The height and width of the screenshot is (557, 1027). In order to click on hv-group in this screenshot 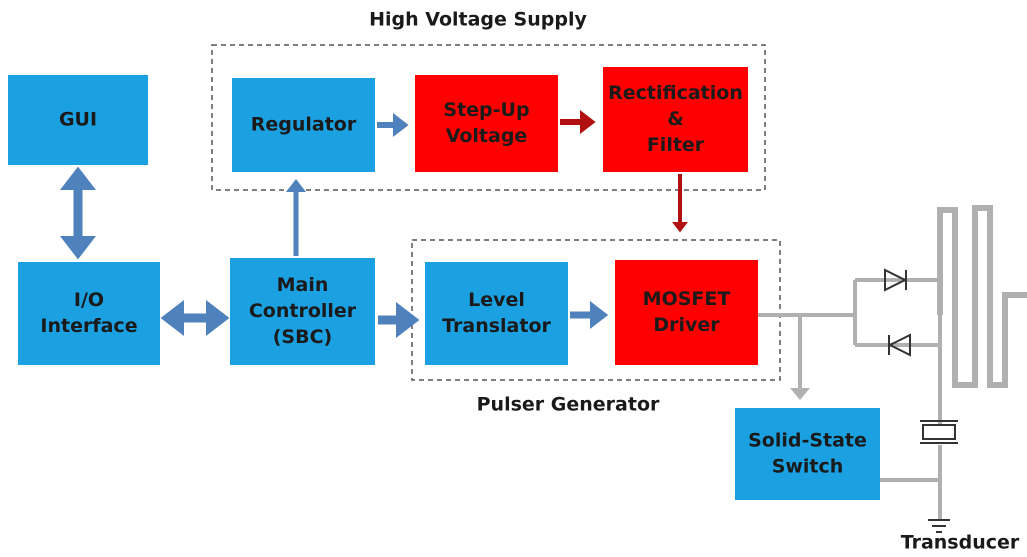, I will do `click(488, 117)`.